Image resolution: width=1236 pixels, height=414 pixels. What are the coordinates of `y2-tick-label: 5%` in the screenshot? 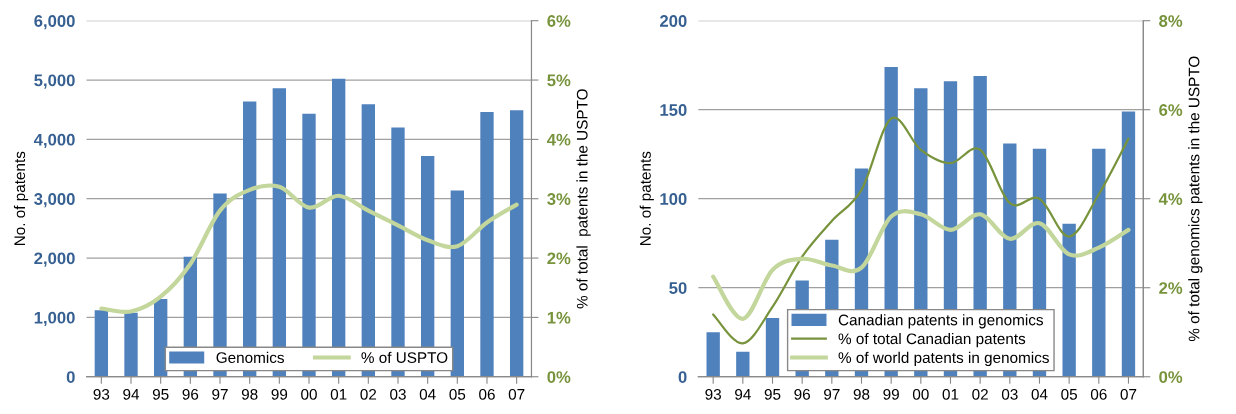 It's located at (559, 80).